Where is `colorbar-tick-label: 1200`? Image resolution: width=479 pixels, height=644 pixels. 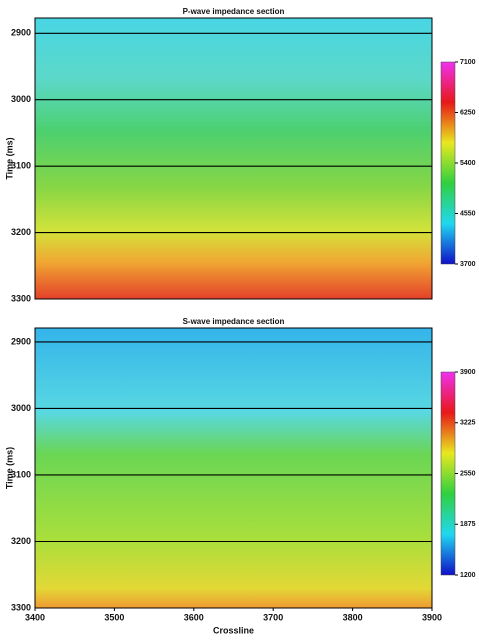
colorbar-tick-label: 1200 is located at coordinates (468, 575).